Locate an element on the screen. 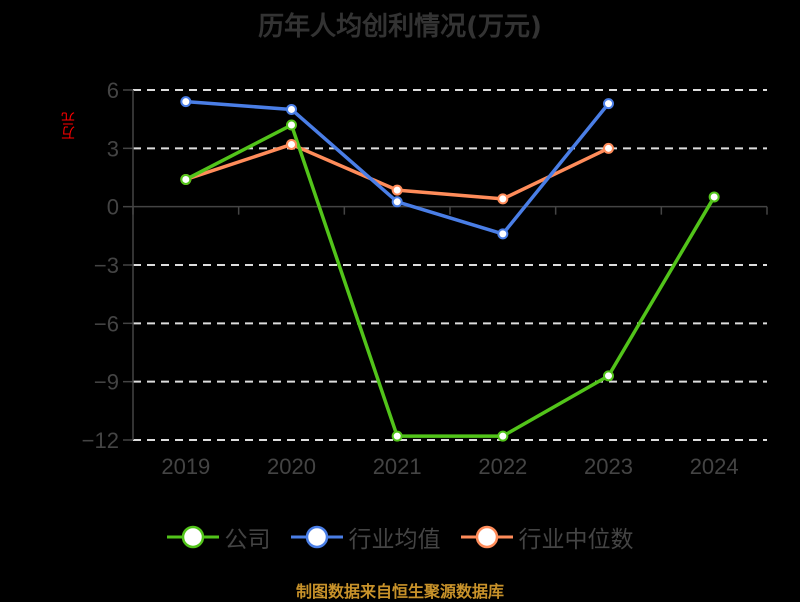 This screenshot has height=602, width=800. y-tick-label: −9 is located at coordinates (106, 382).